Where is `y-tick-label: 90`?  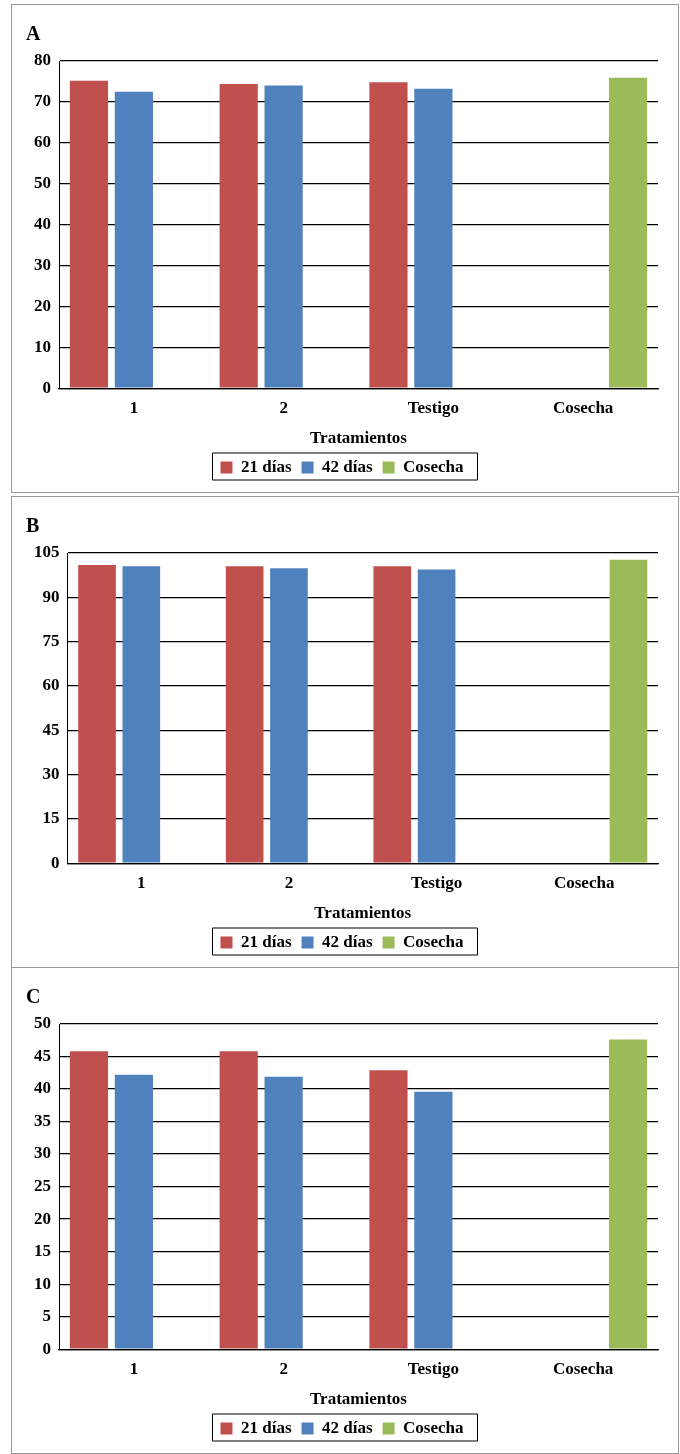
y-tick-label: 90 is located at coordinates (51, 596).